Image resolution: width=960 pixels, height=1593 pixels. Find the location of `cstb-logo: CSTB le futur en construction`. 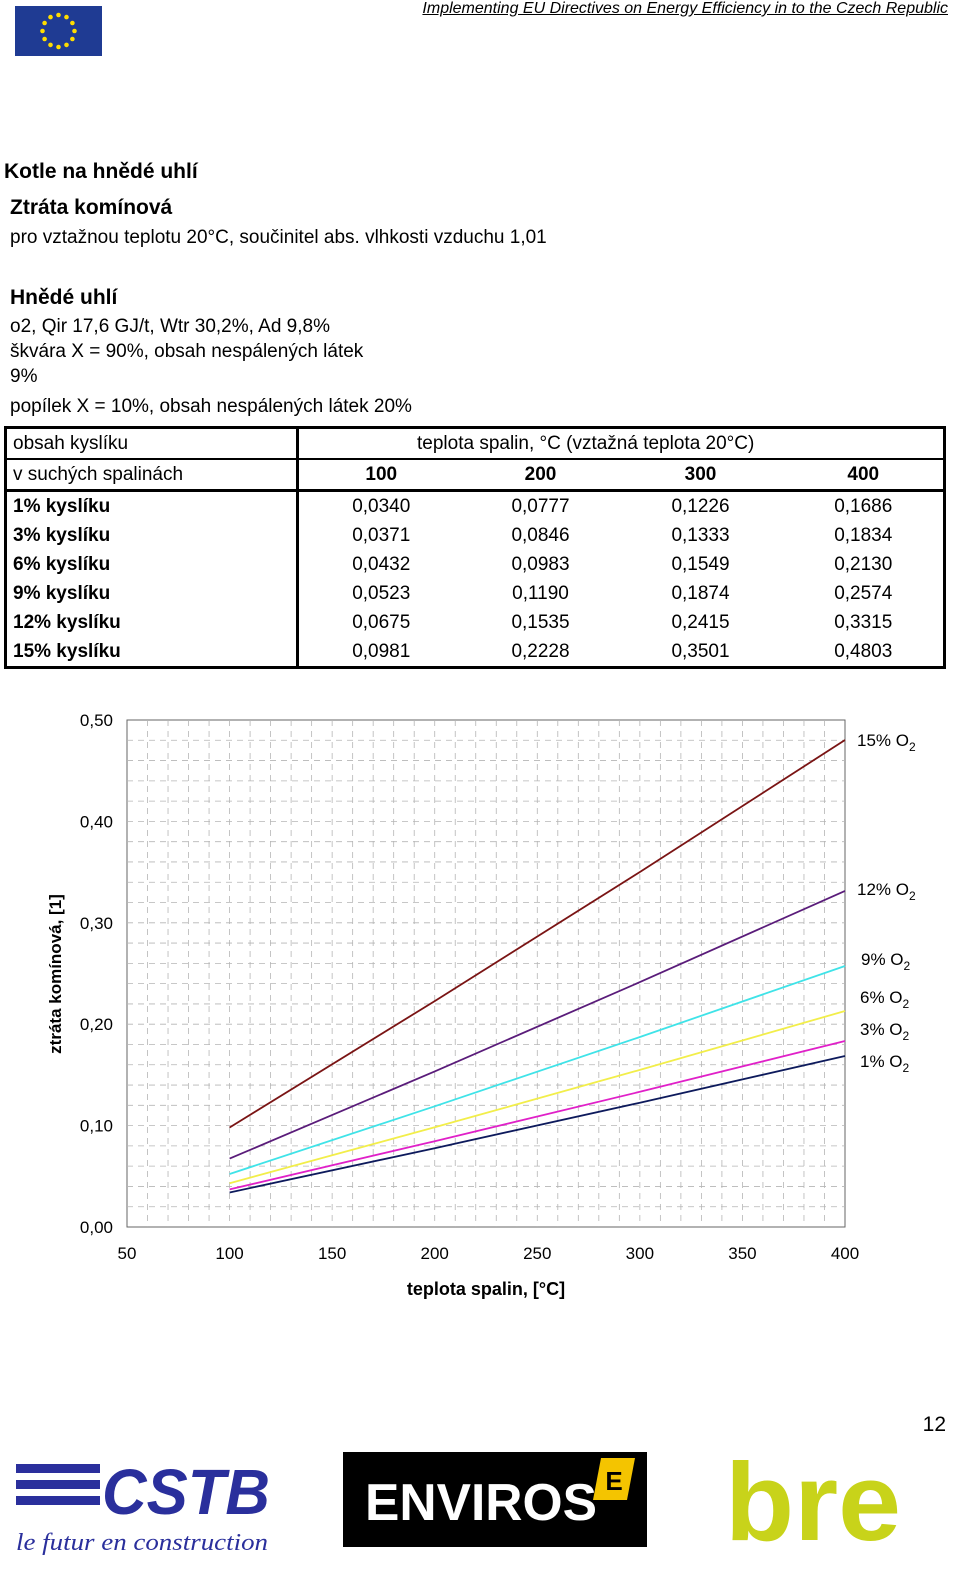

cstb-logo: CSTB le futur en construction is located at coordinates (144, 1512).